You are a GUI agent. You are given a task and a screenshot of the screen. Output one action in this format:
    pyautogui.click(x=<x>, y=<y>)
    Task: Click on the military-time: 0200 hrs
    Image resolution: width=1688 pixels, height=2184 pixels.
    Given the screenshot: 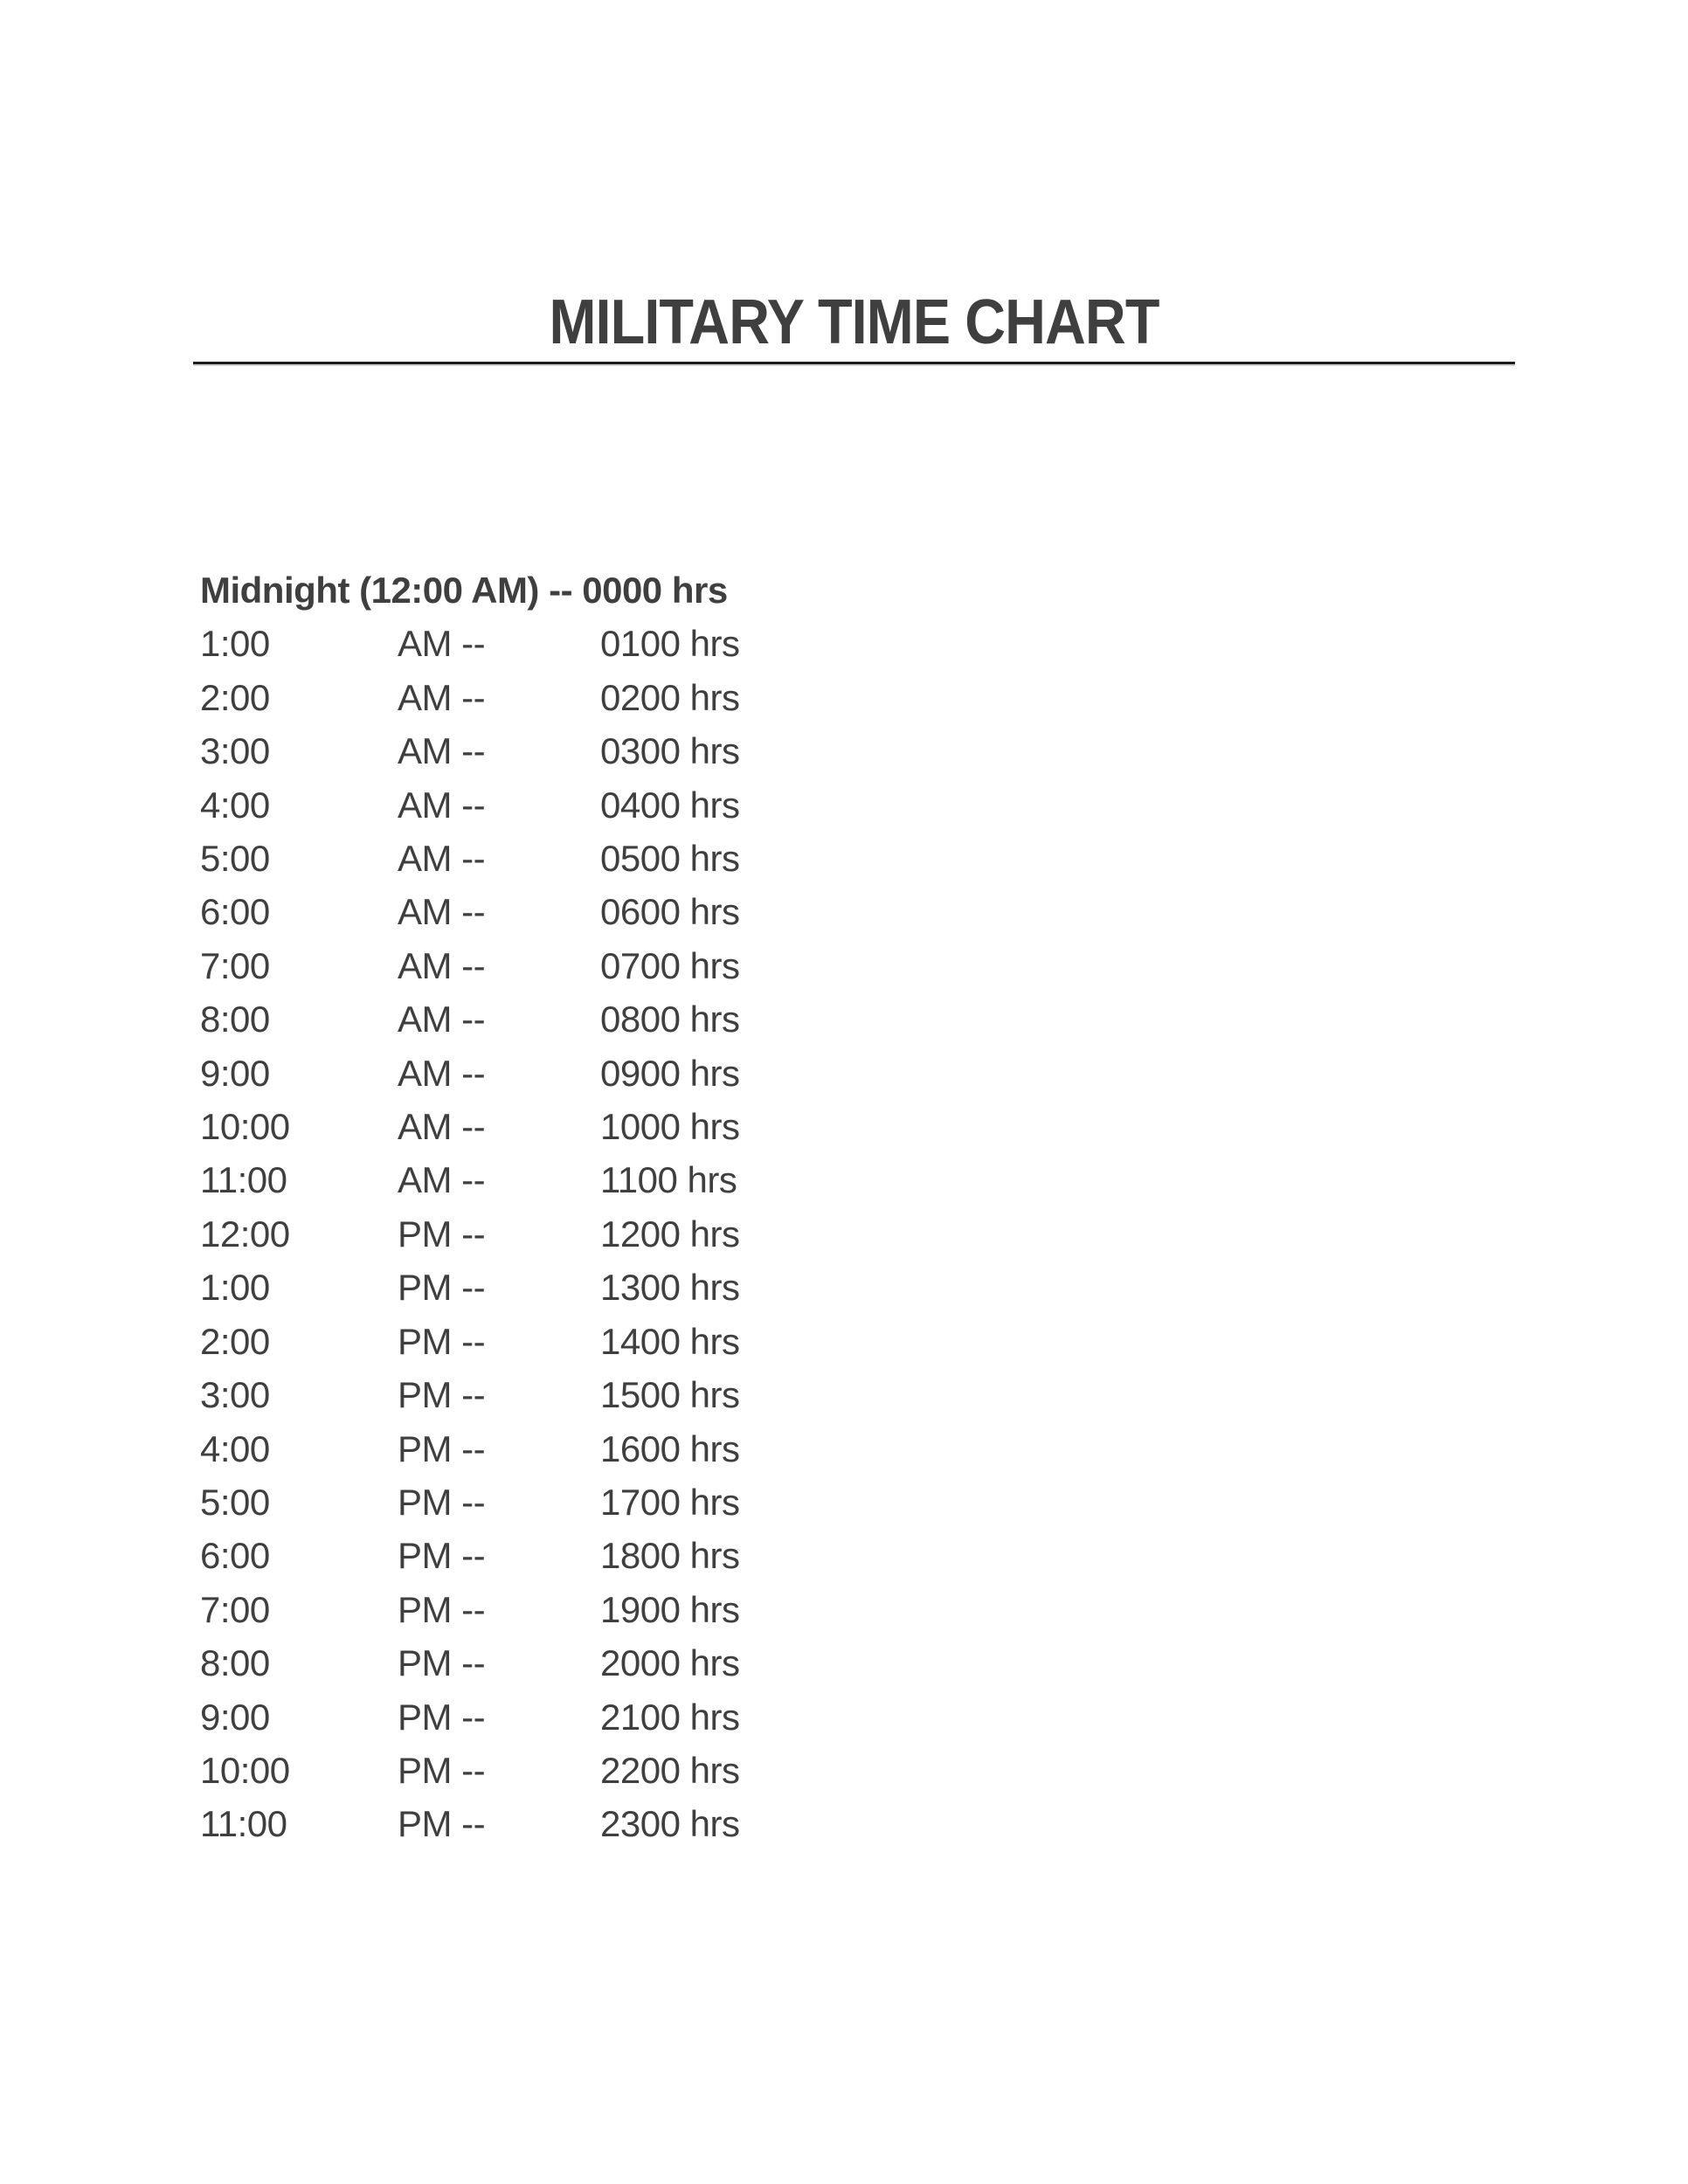 What is the action you would take?
    pyautogui.click(x=670, y=697)
    